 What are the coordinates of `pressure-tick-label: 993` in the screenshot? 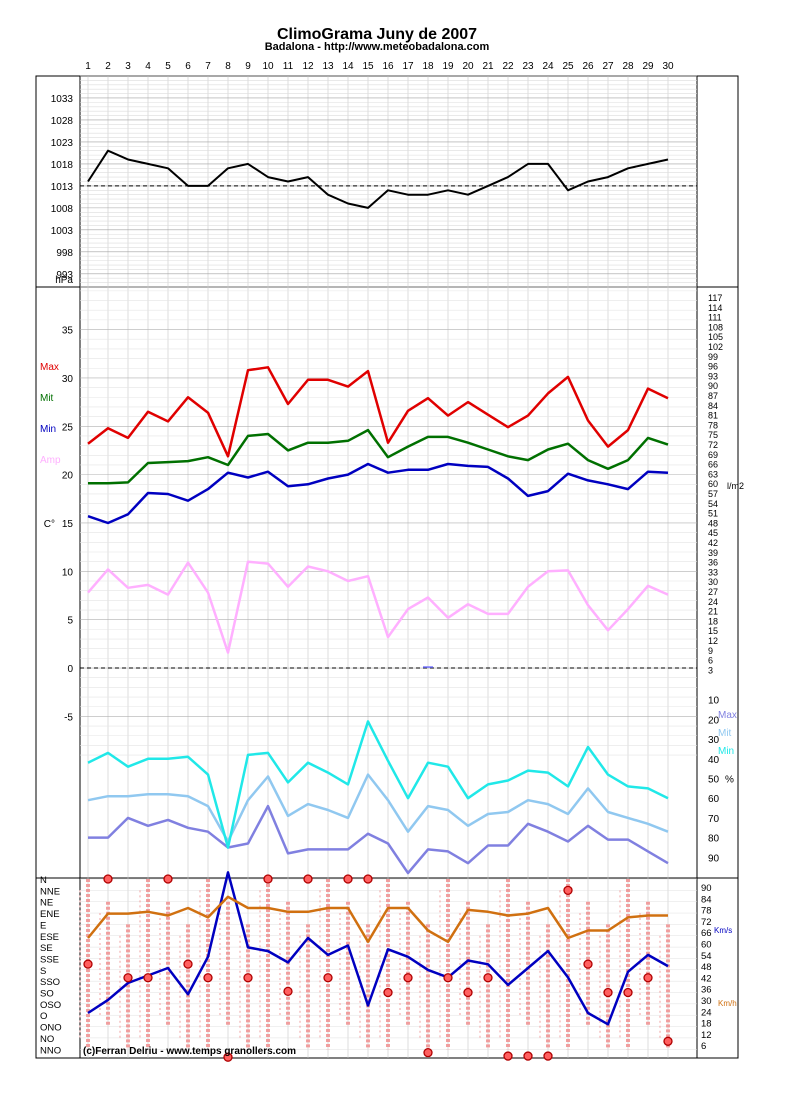 It's located at (64, 275).